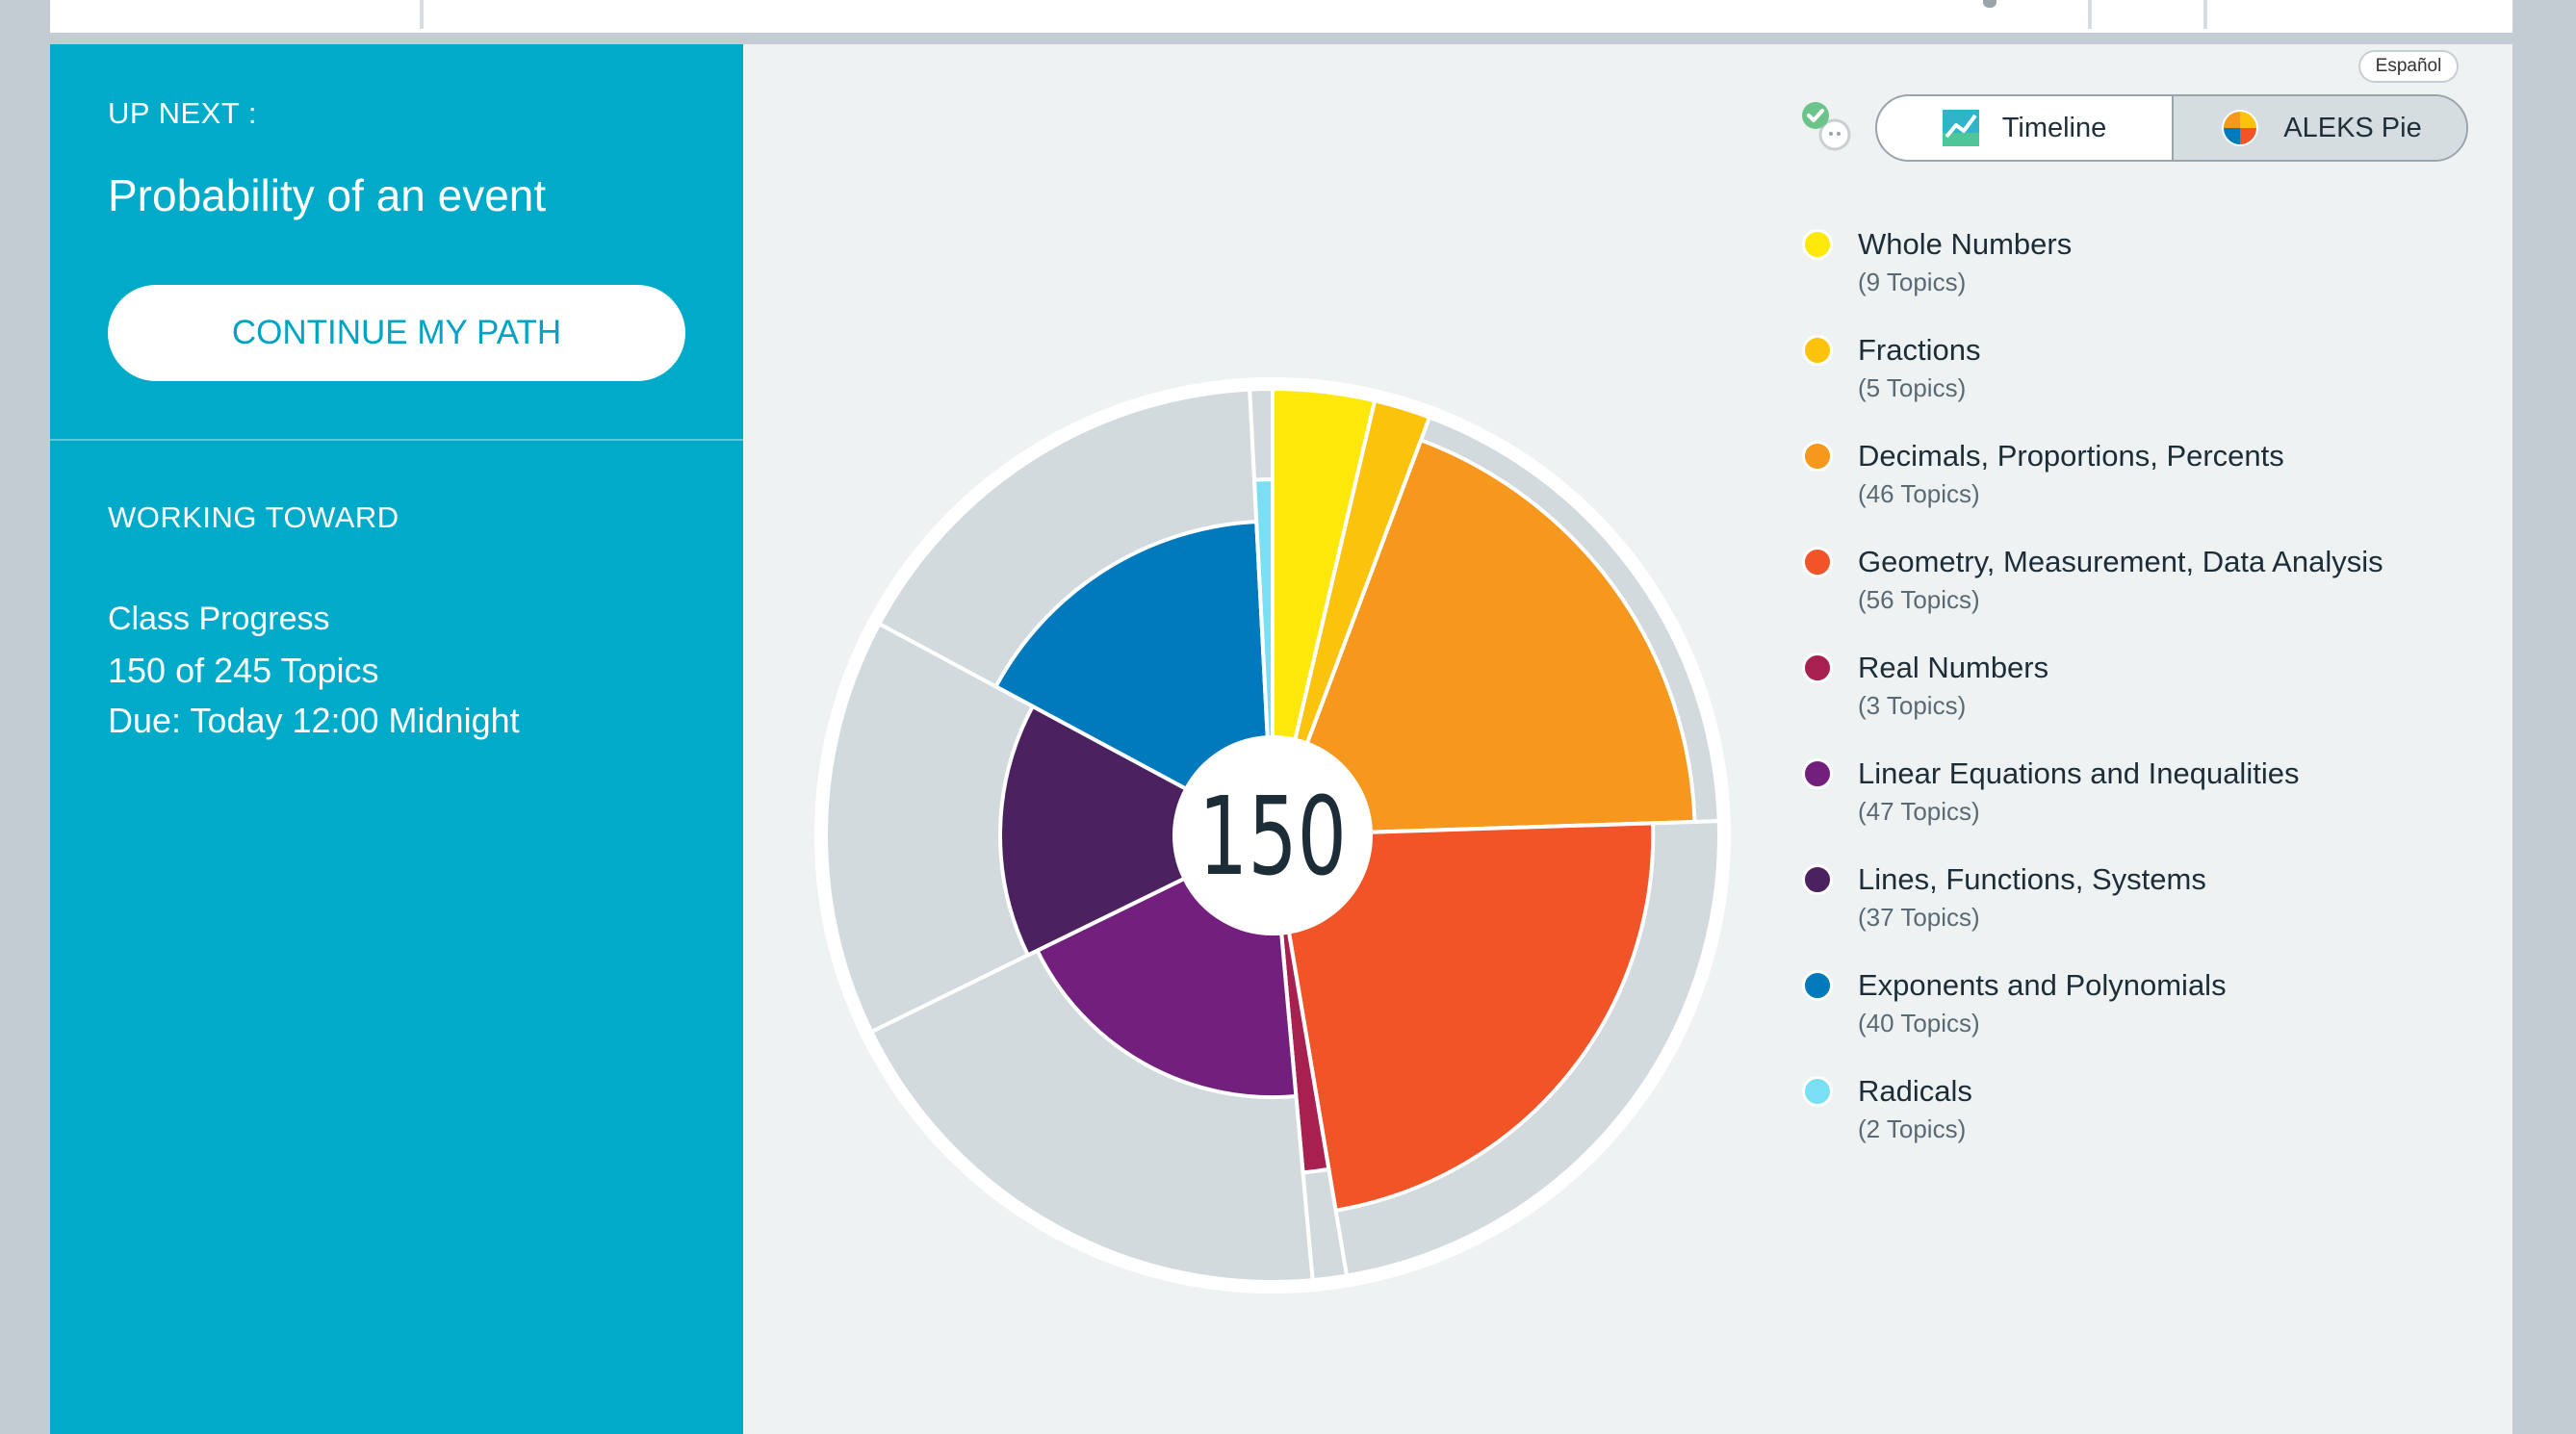  I want to click on aleks-pie-toggle-button: ALEKS Pie, so click(2319, 128).